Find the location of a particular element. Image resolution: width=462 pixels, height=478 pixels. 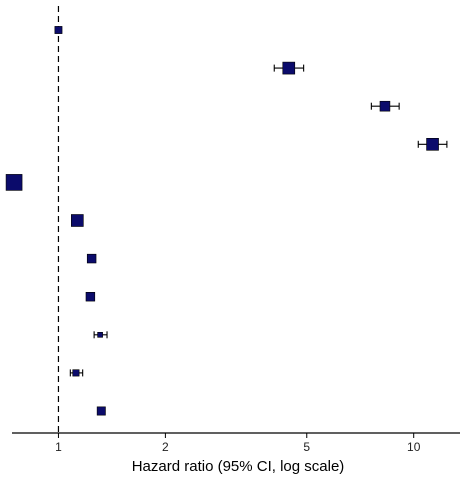

x-tick-label: 2 is located at coordinates (165, 447).